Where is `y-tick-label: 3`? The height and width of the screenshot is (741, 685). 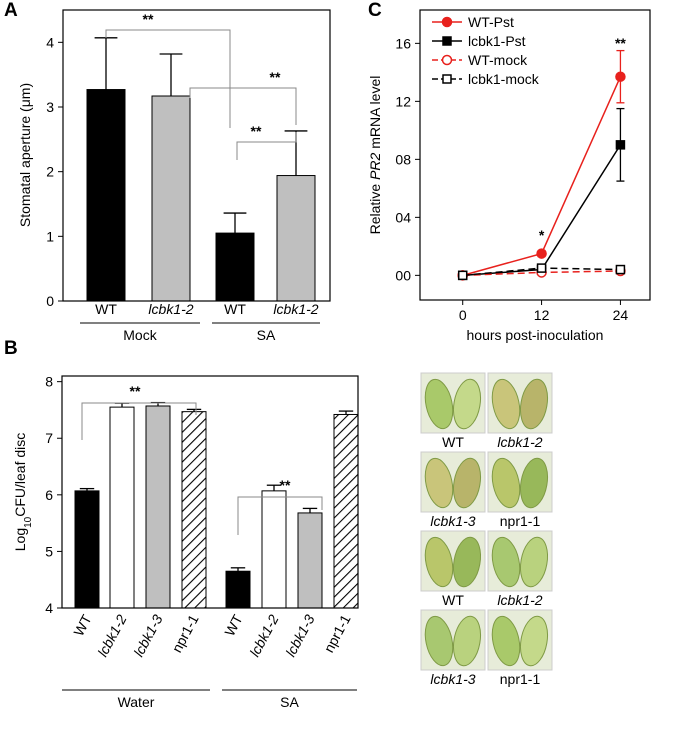 y-tick-label: 3 is located at coordinates (50, 107).